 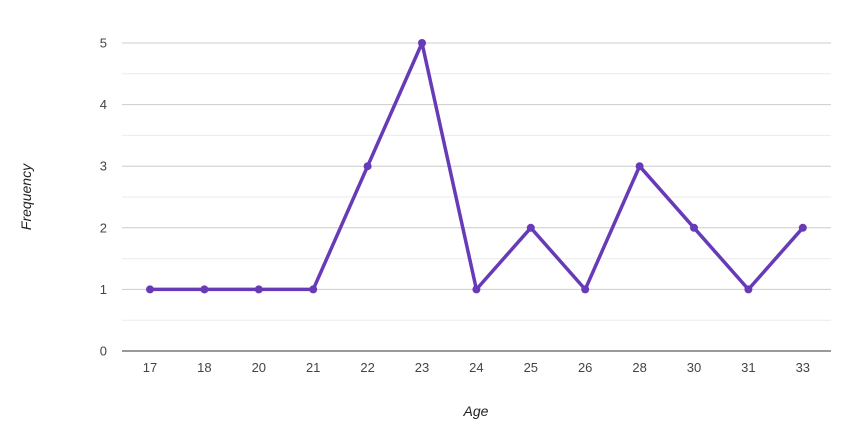 I want to click on x-tick-label: 24, so click(x=476, y=367).